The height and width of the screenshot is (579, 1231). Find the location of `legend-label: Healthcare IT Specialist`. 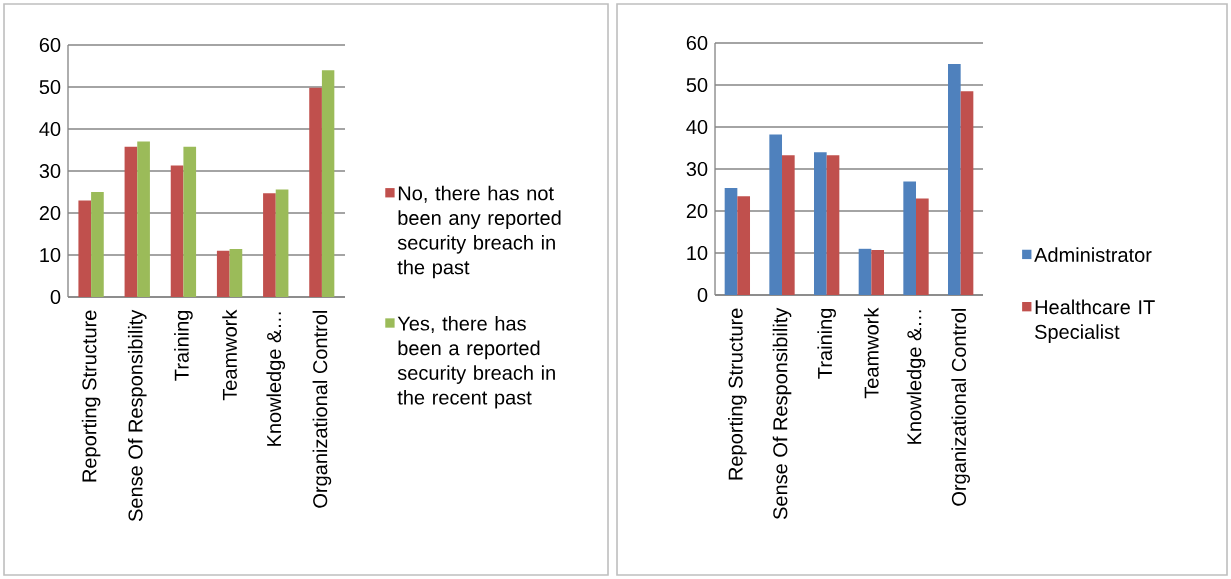

legend-label: Healthcare IT Specialist is located at coordinates (1095, 321).